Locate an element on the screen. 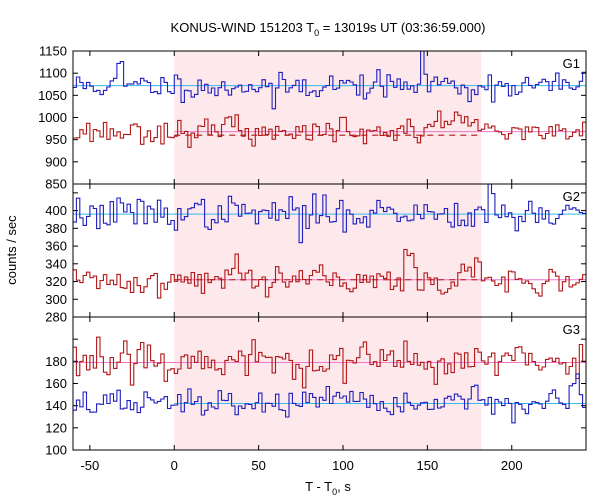 This screenshot has width=600, height=500. panel-label: G3 is located at coordinates (571, 329).